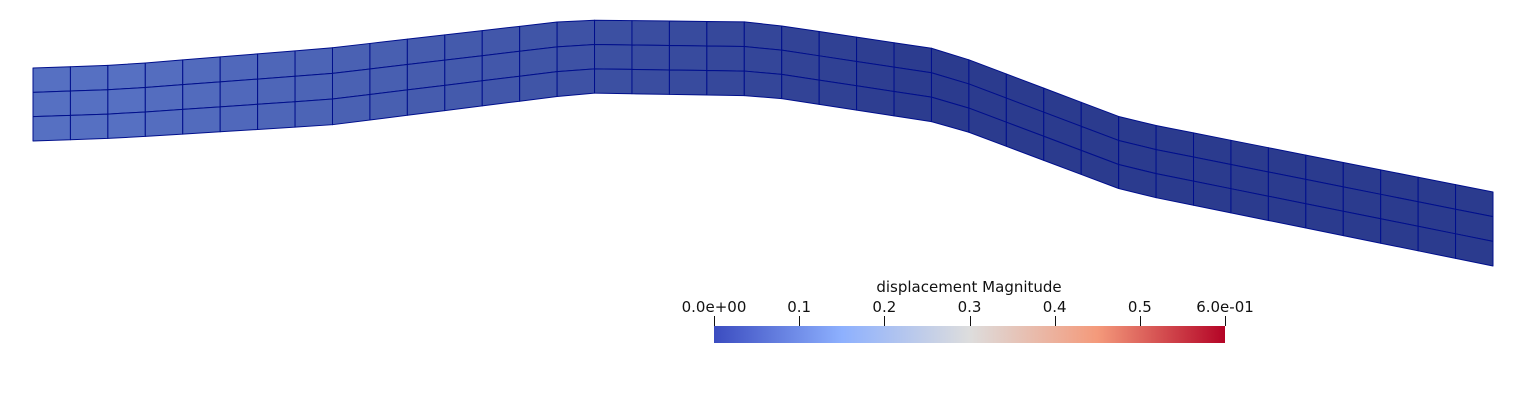 Image resolution: width=1514 pixels, height=408 pixels. What do you see at coordinates (969, 334) in the screenshot?
I see `colorbar-gradient` at bounding box center [969, 334].